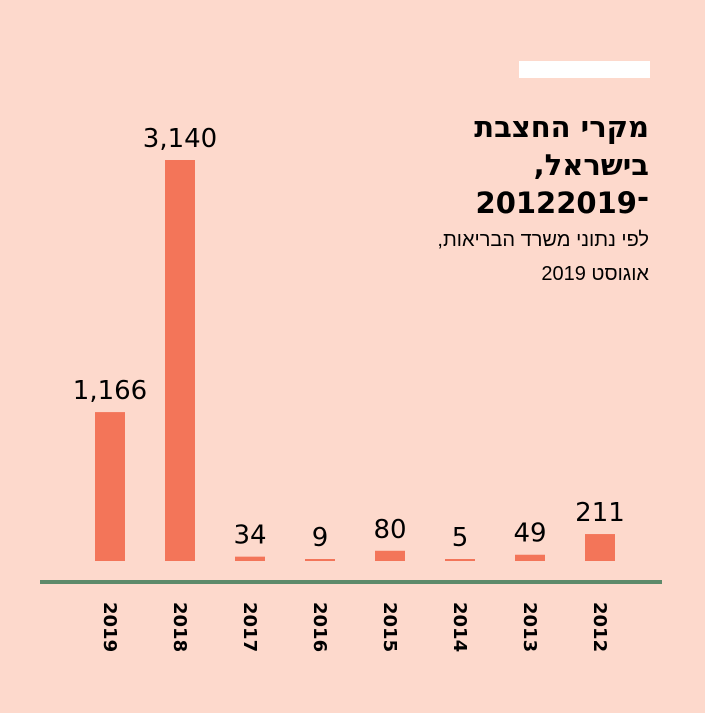 Image resolution: width=705 pixels, height=713 pixels. Describe the element at coordinates (460, 560) in the screenshot. I see `bar-2014` at that location.